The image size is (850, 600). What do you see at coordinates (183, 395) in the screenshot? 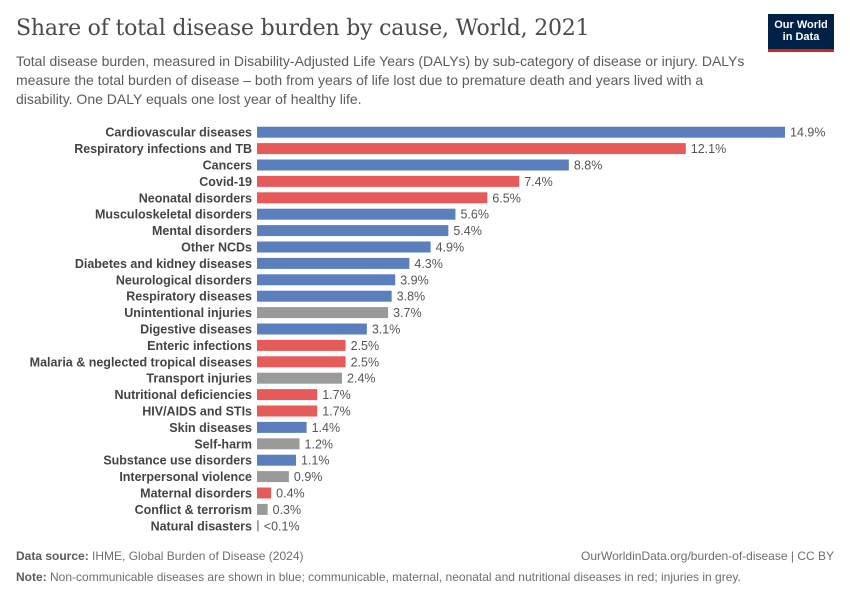
I see `category-label: Nutritional deficiencies` at bounding box center [183, 395].